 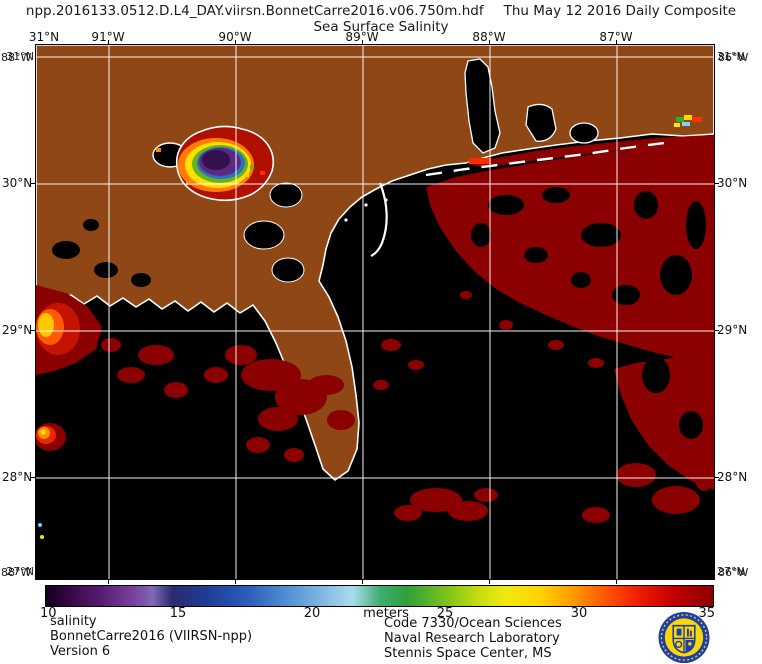 What do you see at coordinates (733, 572) in the screenshot?
I see `corner-label-bottom-right: 27°N 86°W` at bounding box center [733, 572].